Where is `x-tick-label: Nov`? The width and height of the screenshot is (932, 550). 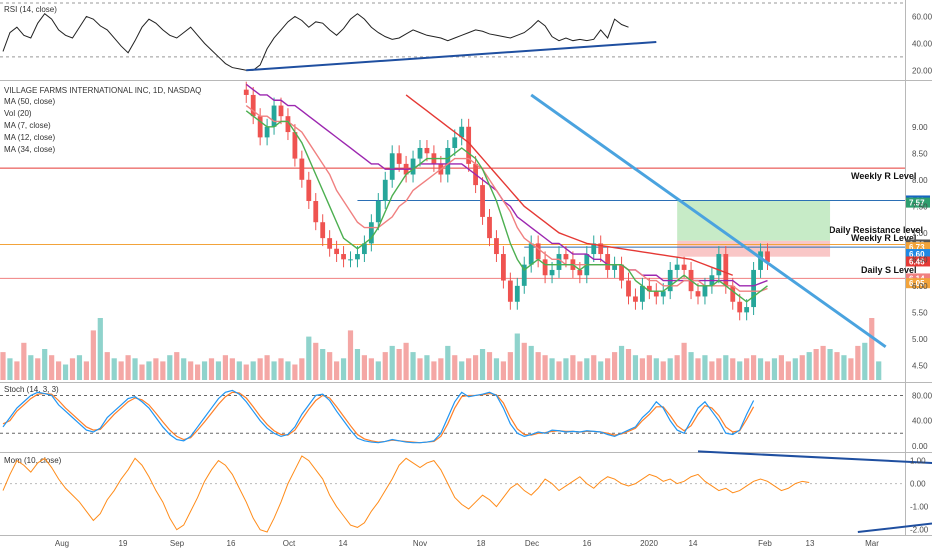
x-tick-label: Nov is located at coordinates (420, 543).